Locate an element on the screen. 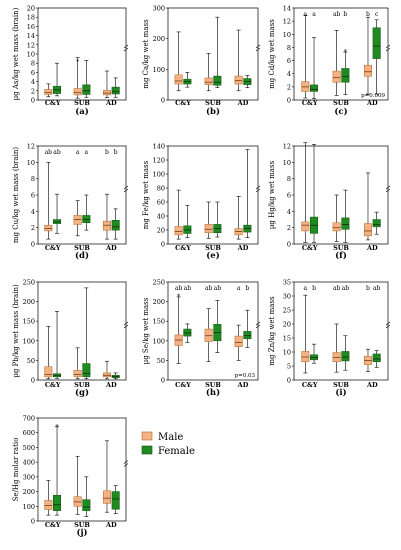 The width and height of the screenshot is (401, 550). y-tick-label: 150 is located at coordinates (159, 322).